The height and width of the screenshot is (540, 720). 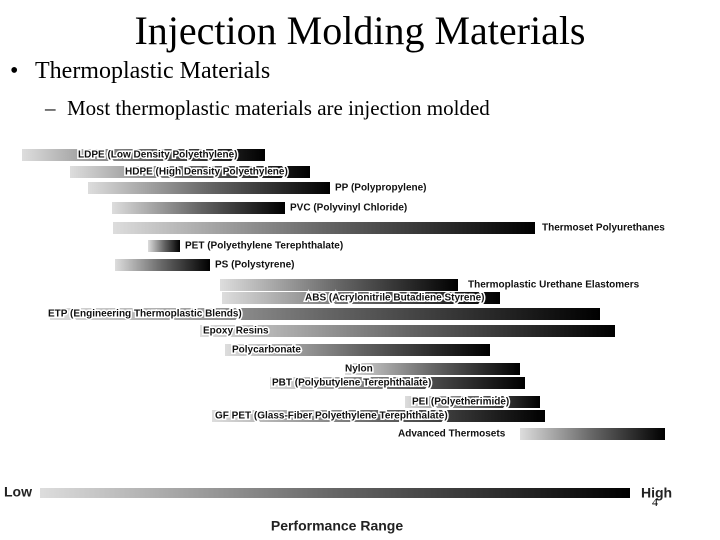 What do you see at coordinates (206, 172) in the screenshot?
I see `material-label: HDPE (High Density Polyethylene)` at bounding box center [206, 172].